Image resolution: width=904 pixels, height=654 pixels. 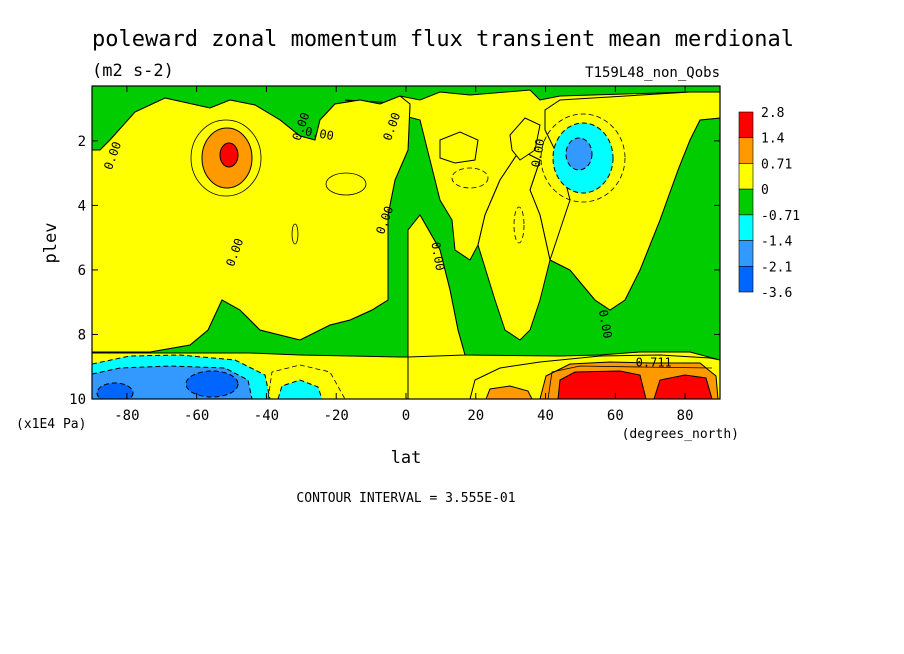 I want to click on colorbar: 2.8 1.4 0.71 0 -0.71 -1.4 -2.1 -3.6, so click(x=769, y=203).